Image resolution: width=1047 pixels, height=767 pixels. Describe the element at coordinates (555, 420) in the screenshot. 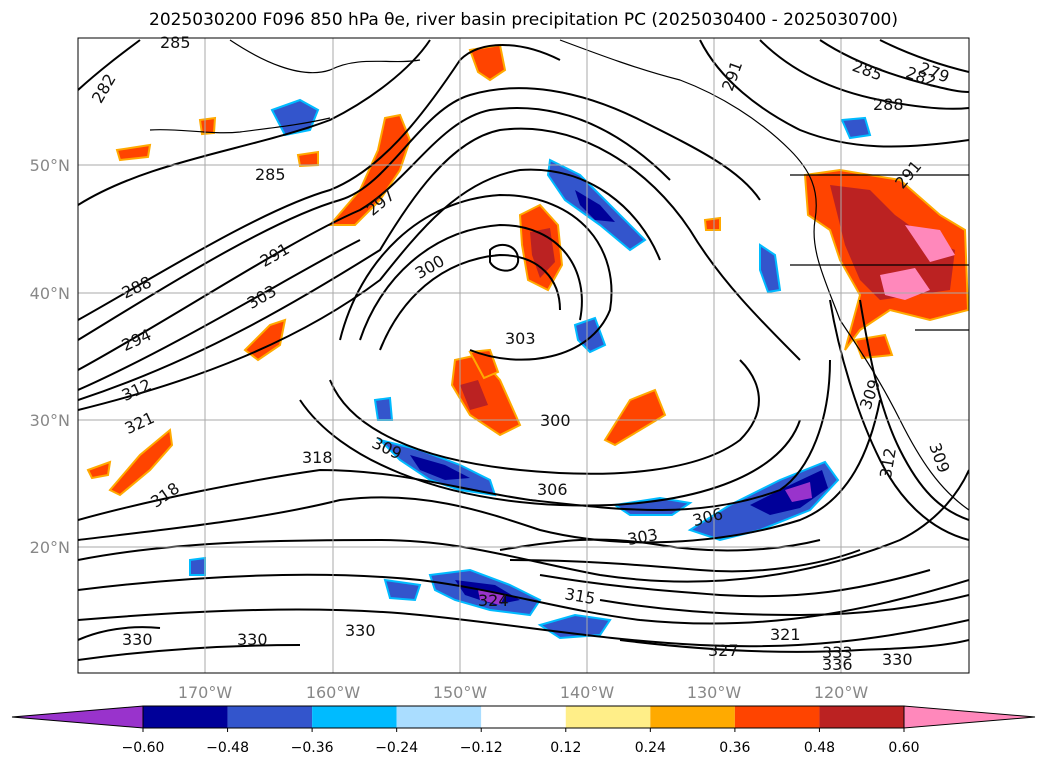

I see `contour-label: 300` at that location.